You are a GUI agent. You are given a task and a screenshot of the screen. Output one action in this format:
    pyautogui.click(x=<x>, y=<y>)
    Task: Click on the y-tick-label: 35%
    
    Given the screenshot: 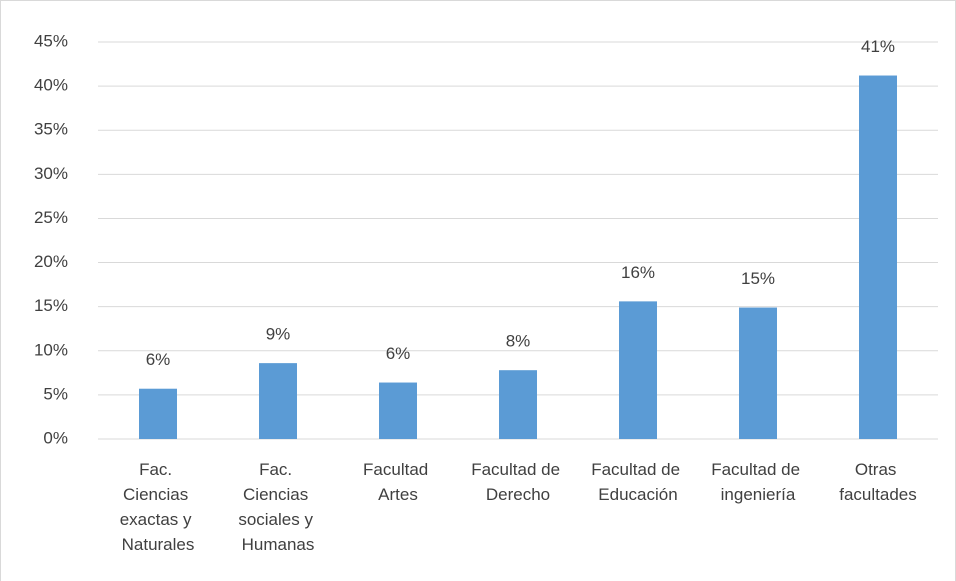 What is the action you would take?
    pyautogui.click(x=51, y=129)
    